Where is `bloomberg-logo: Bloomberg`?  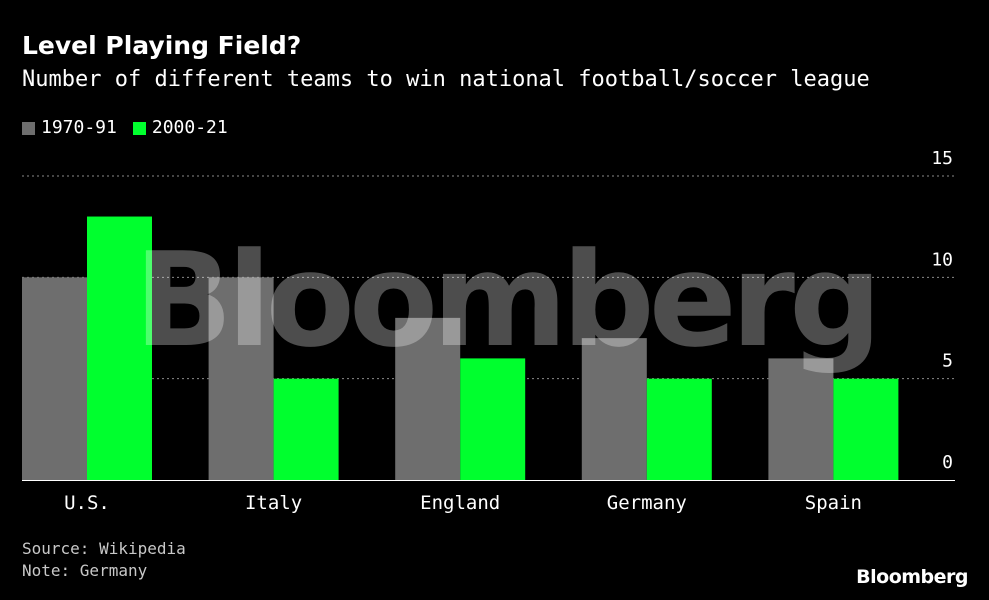
bloomberg-logo: Bloomberg is located at coordinates (912, 577).